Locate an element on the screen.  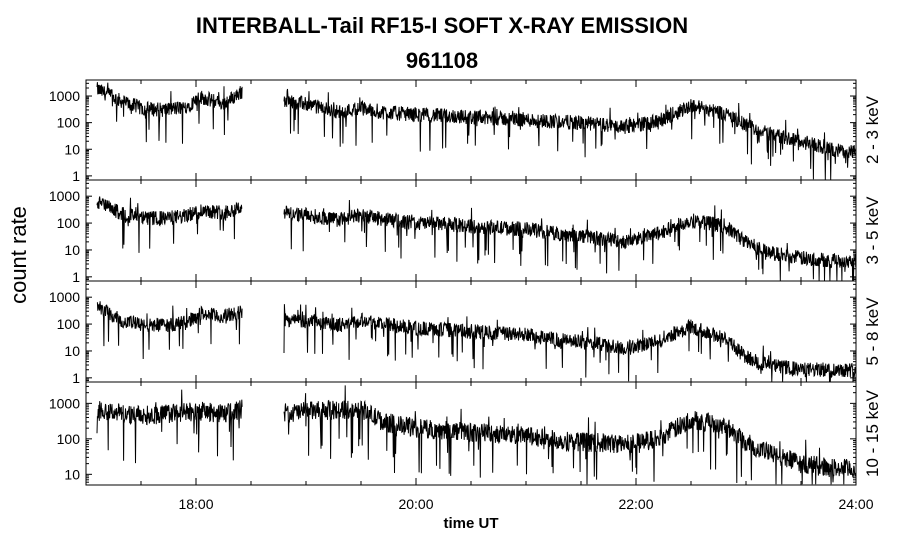
channel-label: 5 - 8 keV is located at coordinates (872, 331).